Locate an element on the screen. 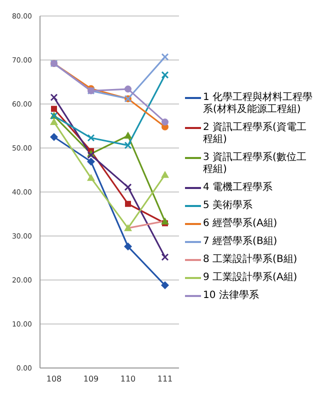 The height and width of the screenshot is (400, 325). legend-label: 4 電機工程學系 is located at coordinates (238, 188).